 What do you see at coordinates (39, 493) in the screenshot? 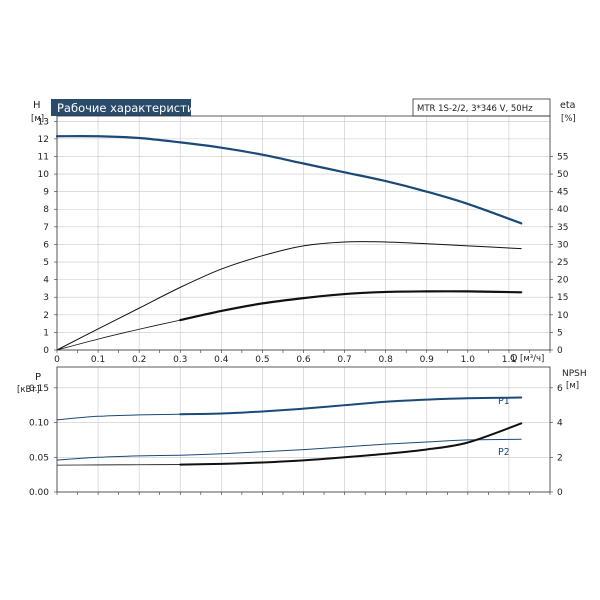
I see `p-tick-label: 0.00` at bounding box center [39, 493].